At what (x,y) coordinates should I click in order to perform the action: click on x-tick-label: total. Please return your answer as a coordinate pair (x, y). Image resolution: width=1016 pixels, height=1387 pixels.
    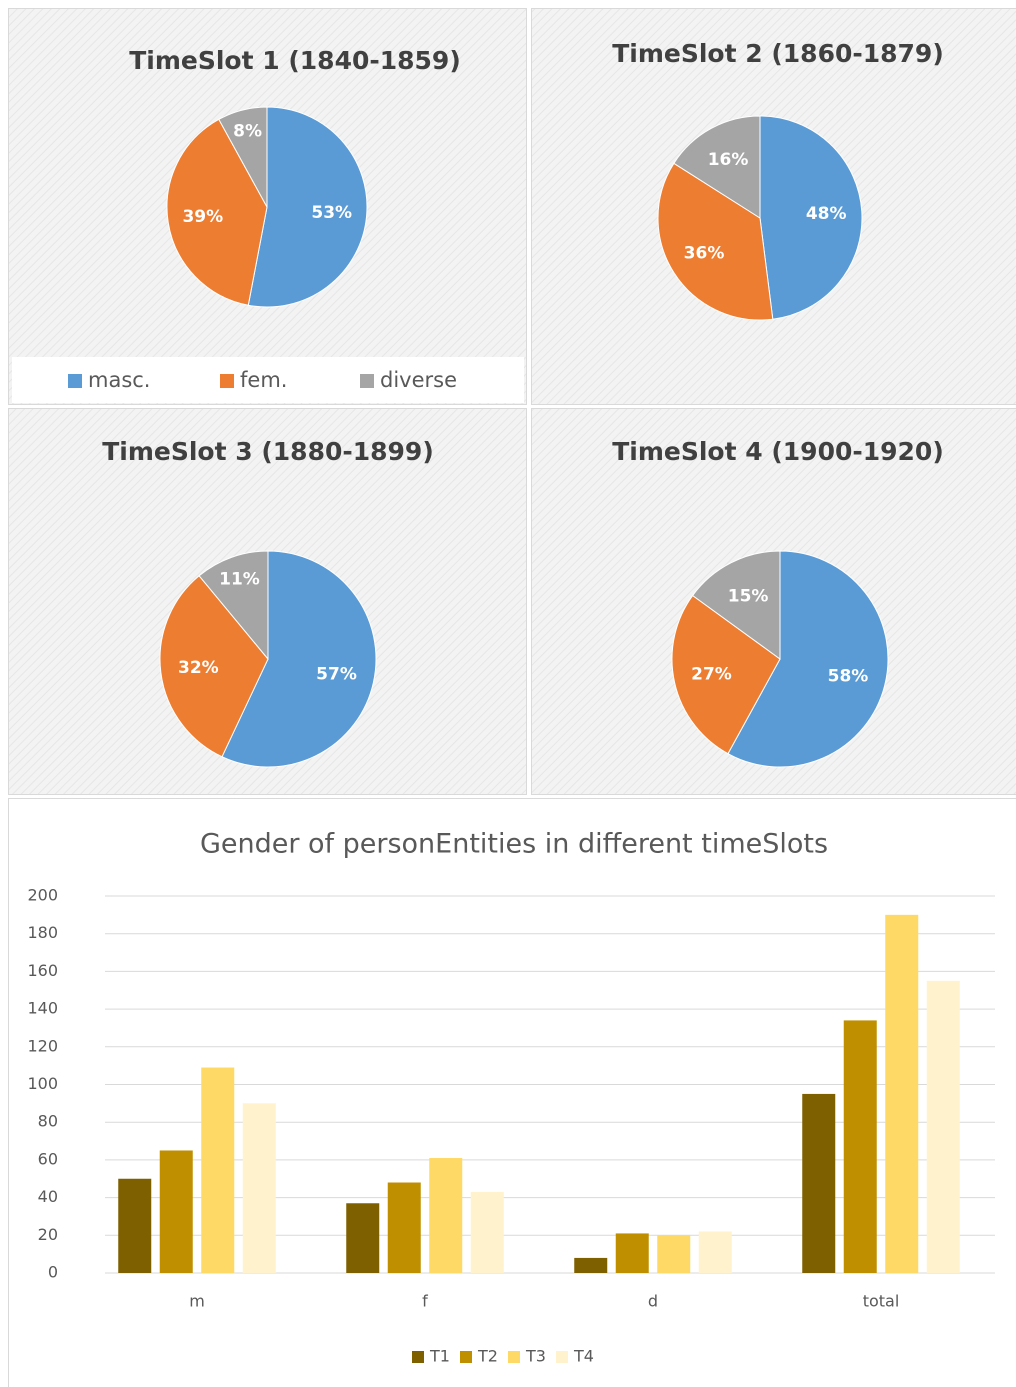
    Looking at the image, I should click on (881, 1301).